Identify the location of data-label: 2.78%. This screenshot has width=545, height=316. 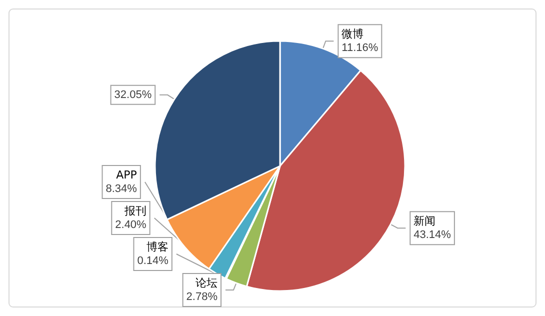
(202, 297).